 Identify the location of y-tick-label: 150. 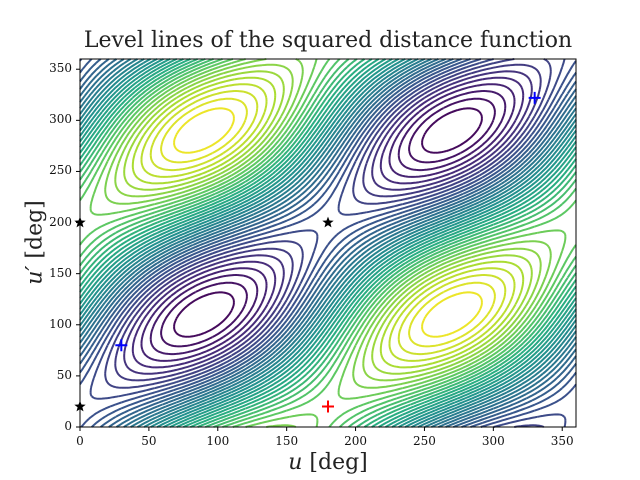
(60, 272).